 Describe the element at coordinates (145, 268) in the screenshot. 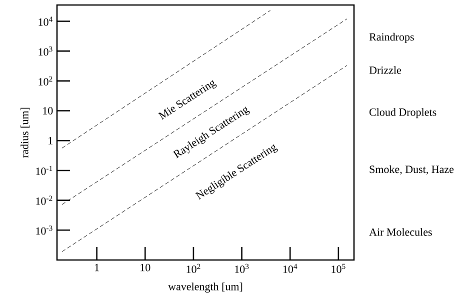

I see `x-tick-label: 10` at that location.